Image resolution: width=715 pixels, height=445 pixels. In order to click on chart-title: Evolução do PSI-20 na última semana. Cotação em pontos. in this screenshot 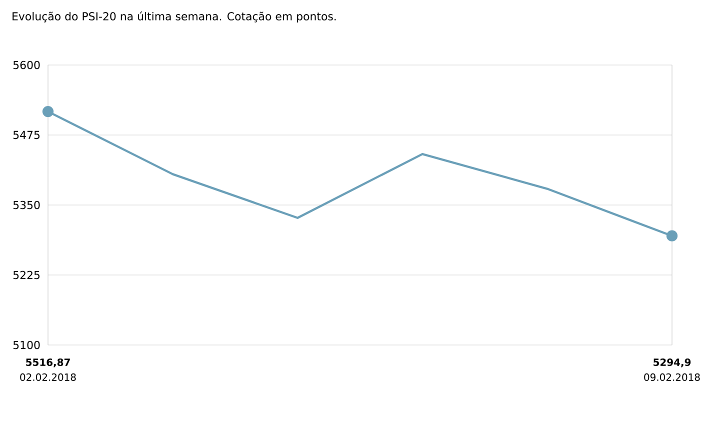, I will do `click(174, 17)`.